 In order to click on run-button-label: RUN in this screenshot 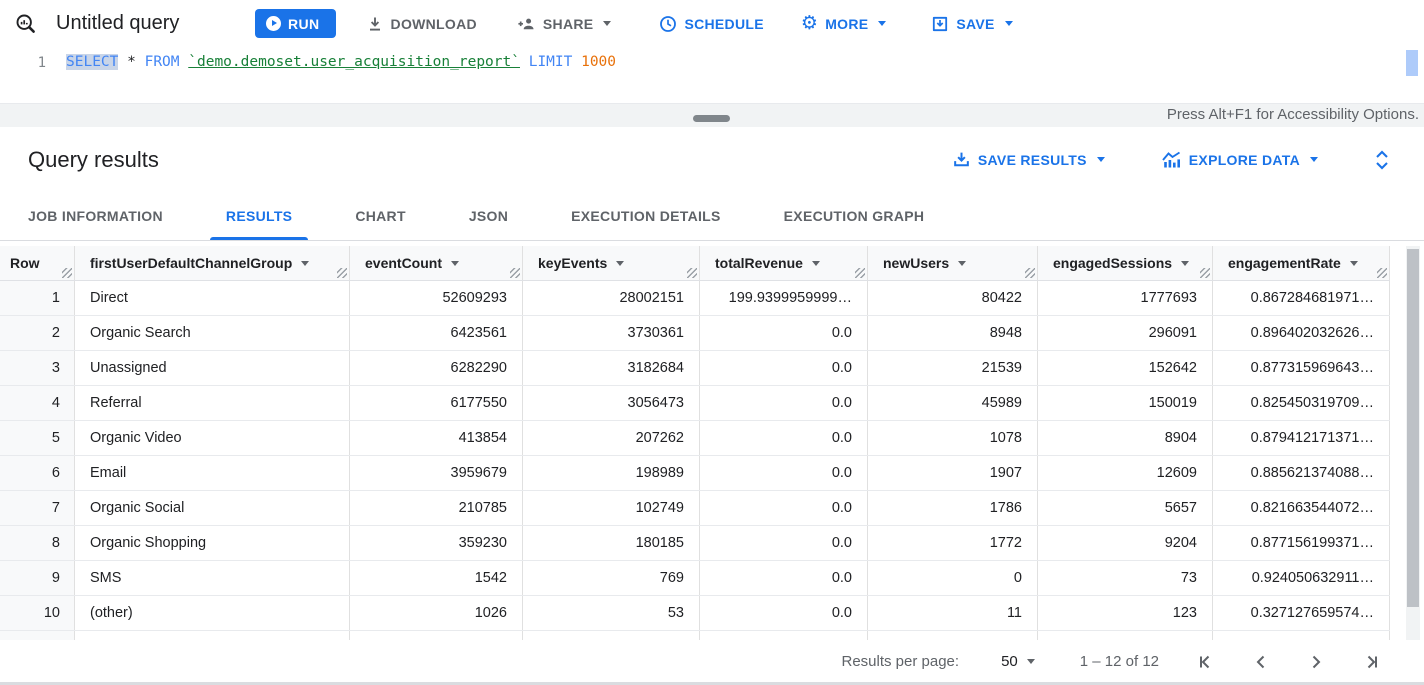, I will do `click(304, 23)`.